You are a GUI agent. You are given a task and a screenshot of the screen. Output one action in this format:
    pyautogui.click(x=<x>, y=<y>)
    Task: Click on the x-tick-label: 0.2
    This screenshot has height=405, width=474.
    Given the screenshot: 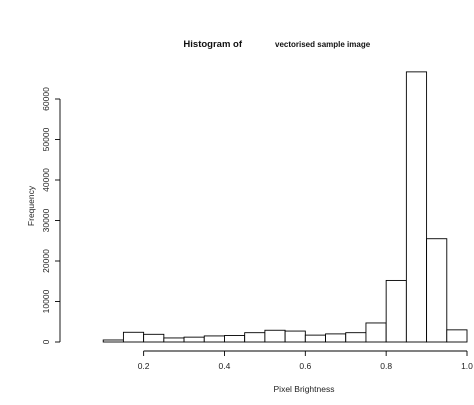 What is the action you would take?
    pyautogui.click(x=144, y=366)
    